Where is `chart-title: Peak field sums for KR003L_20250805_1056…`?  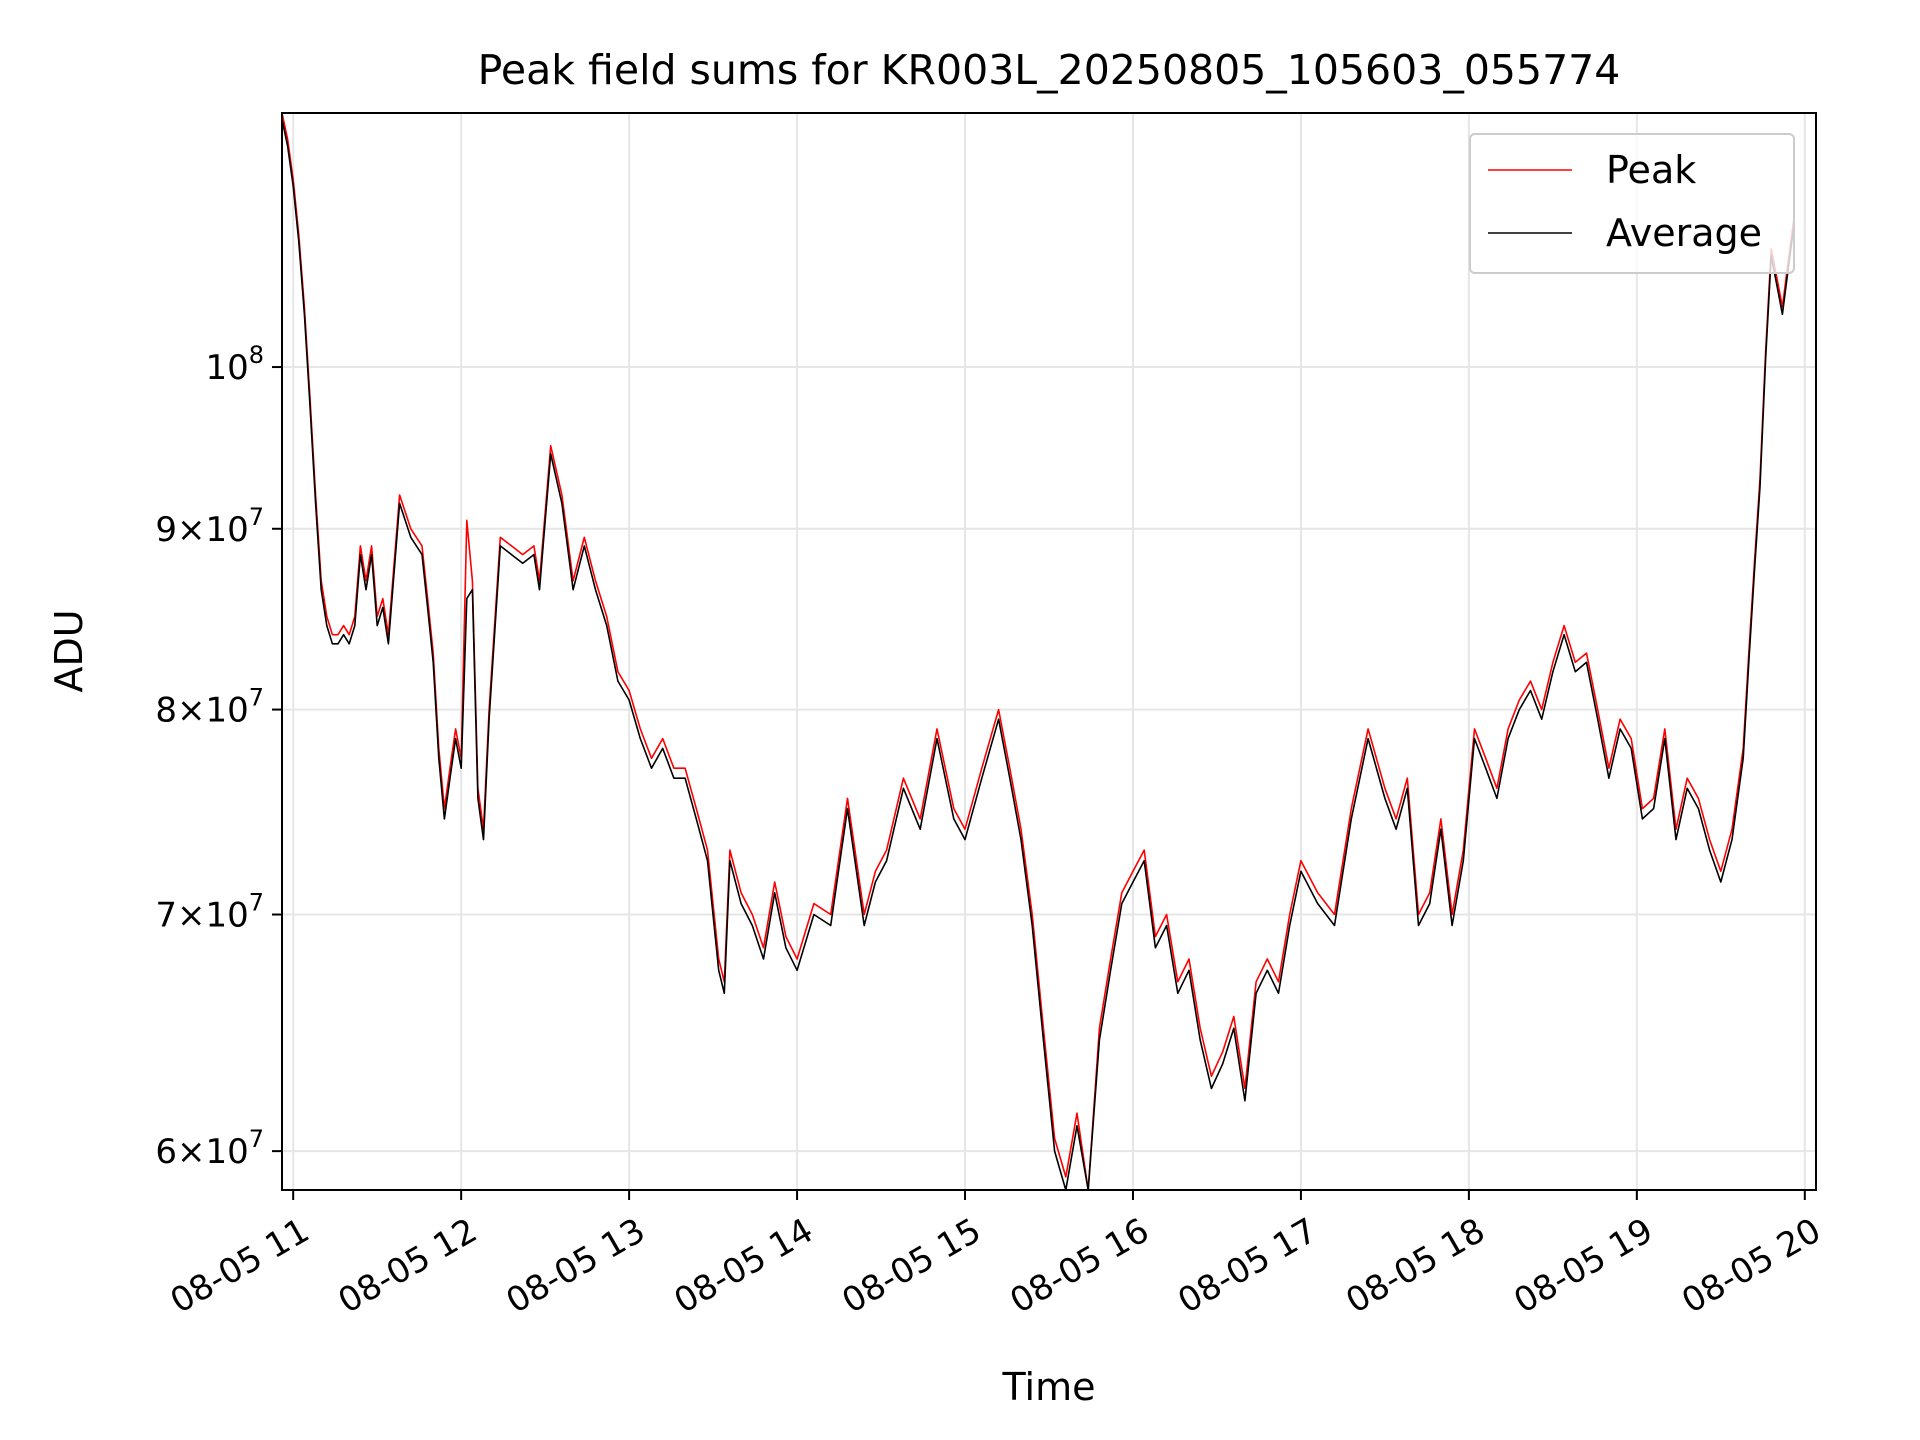
chart-title: Peak field sums for KR003L_20250805_1056… is located at coordinates (1049, 70).